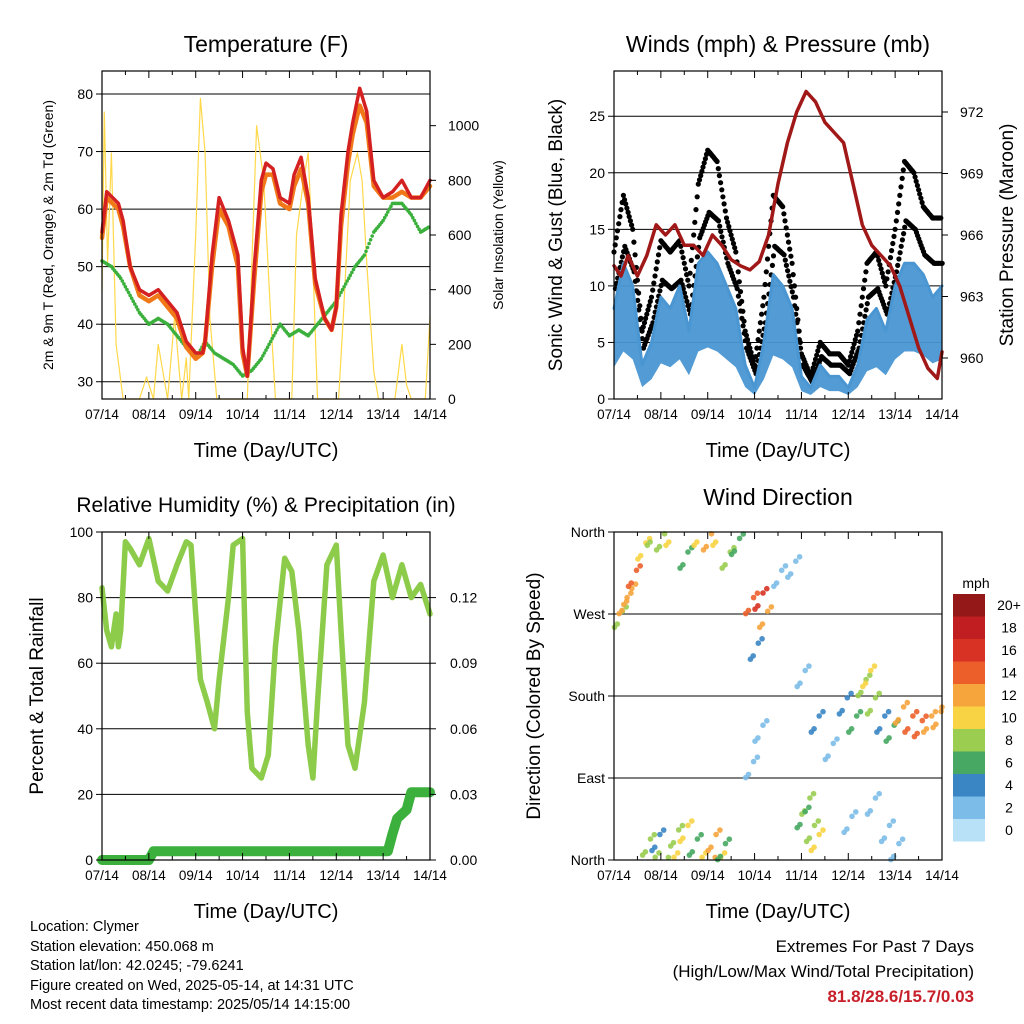 The image size is (1024, 1024). What do you see at coordinates (85, 94) in the screenshot?
I see `y-tick-label: 80` at bounding box center [85, 94].